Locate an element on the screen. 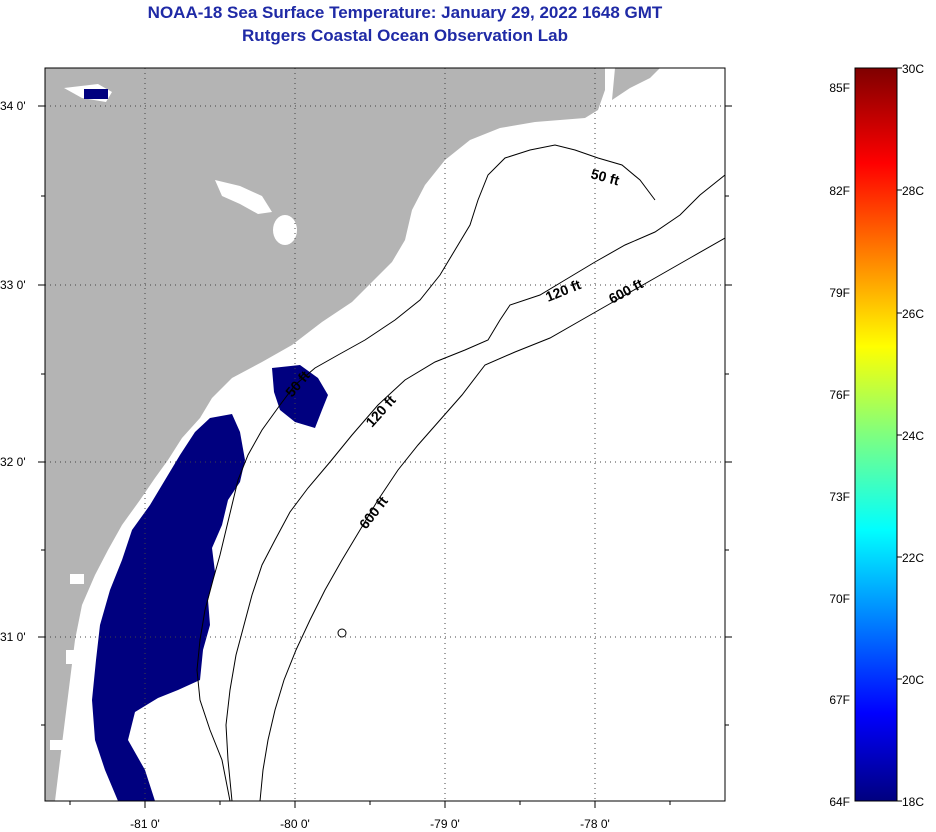 The height and width of the screenshot is (832, 936). lat-label-32: 32 0' is located at coordinates (13, 462).